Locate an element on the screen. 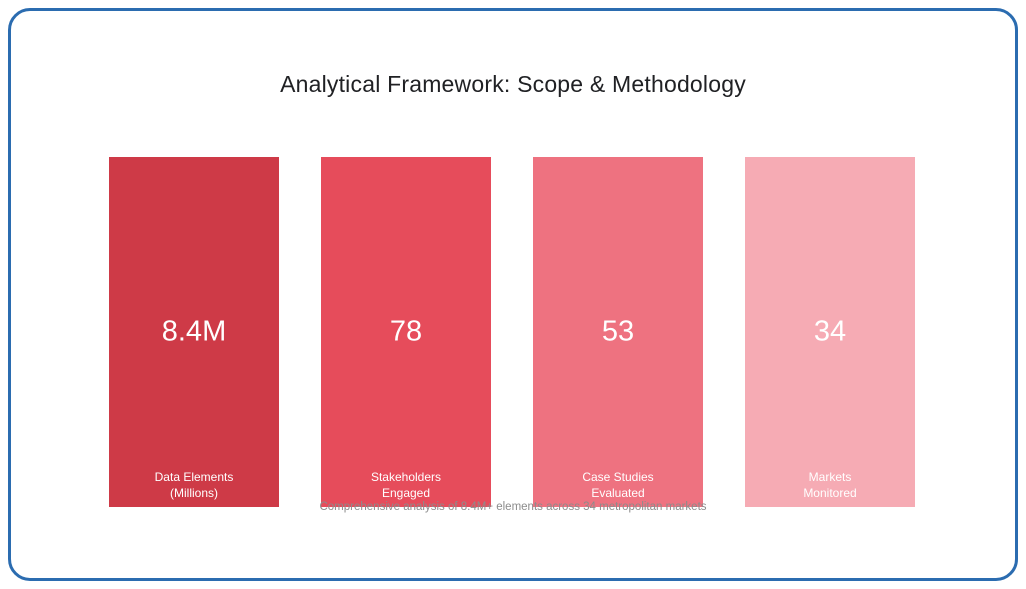 The image size is (1026, 589). stat-label-line1: Case Studies is located at coordinates (618, 477).